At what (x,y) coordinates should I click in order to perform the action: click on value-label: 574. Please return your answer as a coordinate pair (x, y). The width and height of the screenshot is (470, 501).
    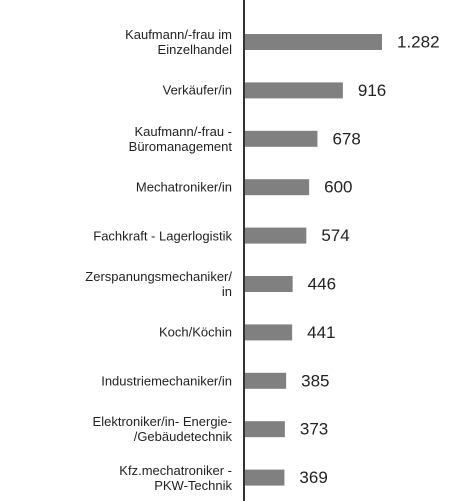
    Looking at the image, I should click on (335, 235).